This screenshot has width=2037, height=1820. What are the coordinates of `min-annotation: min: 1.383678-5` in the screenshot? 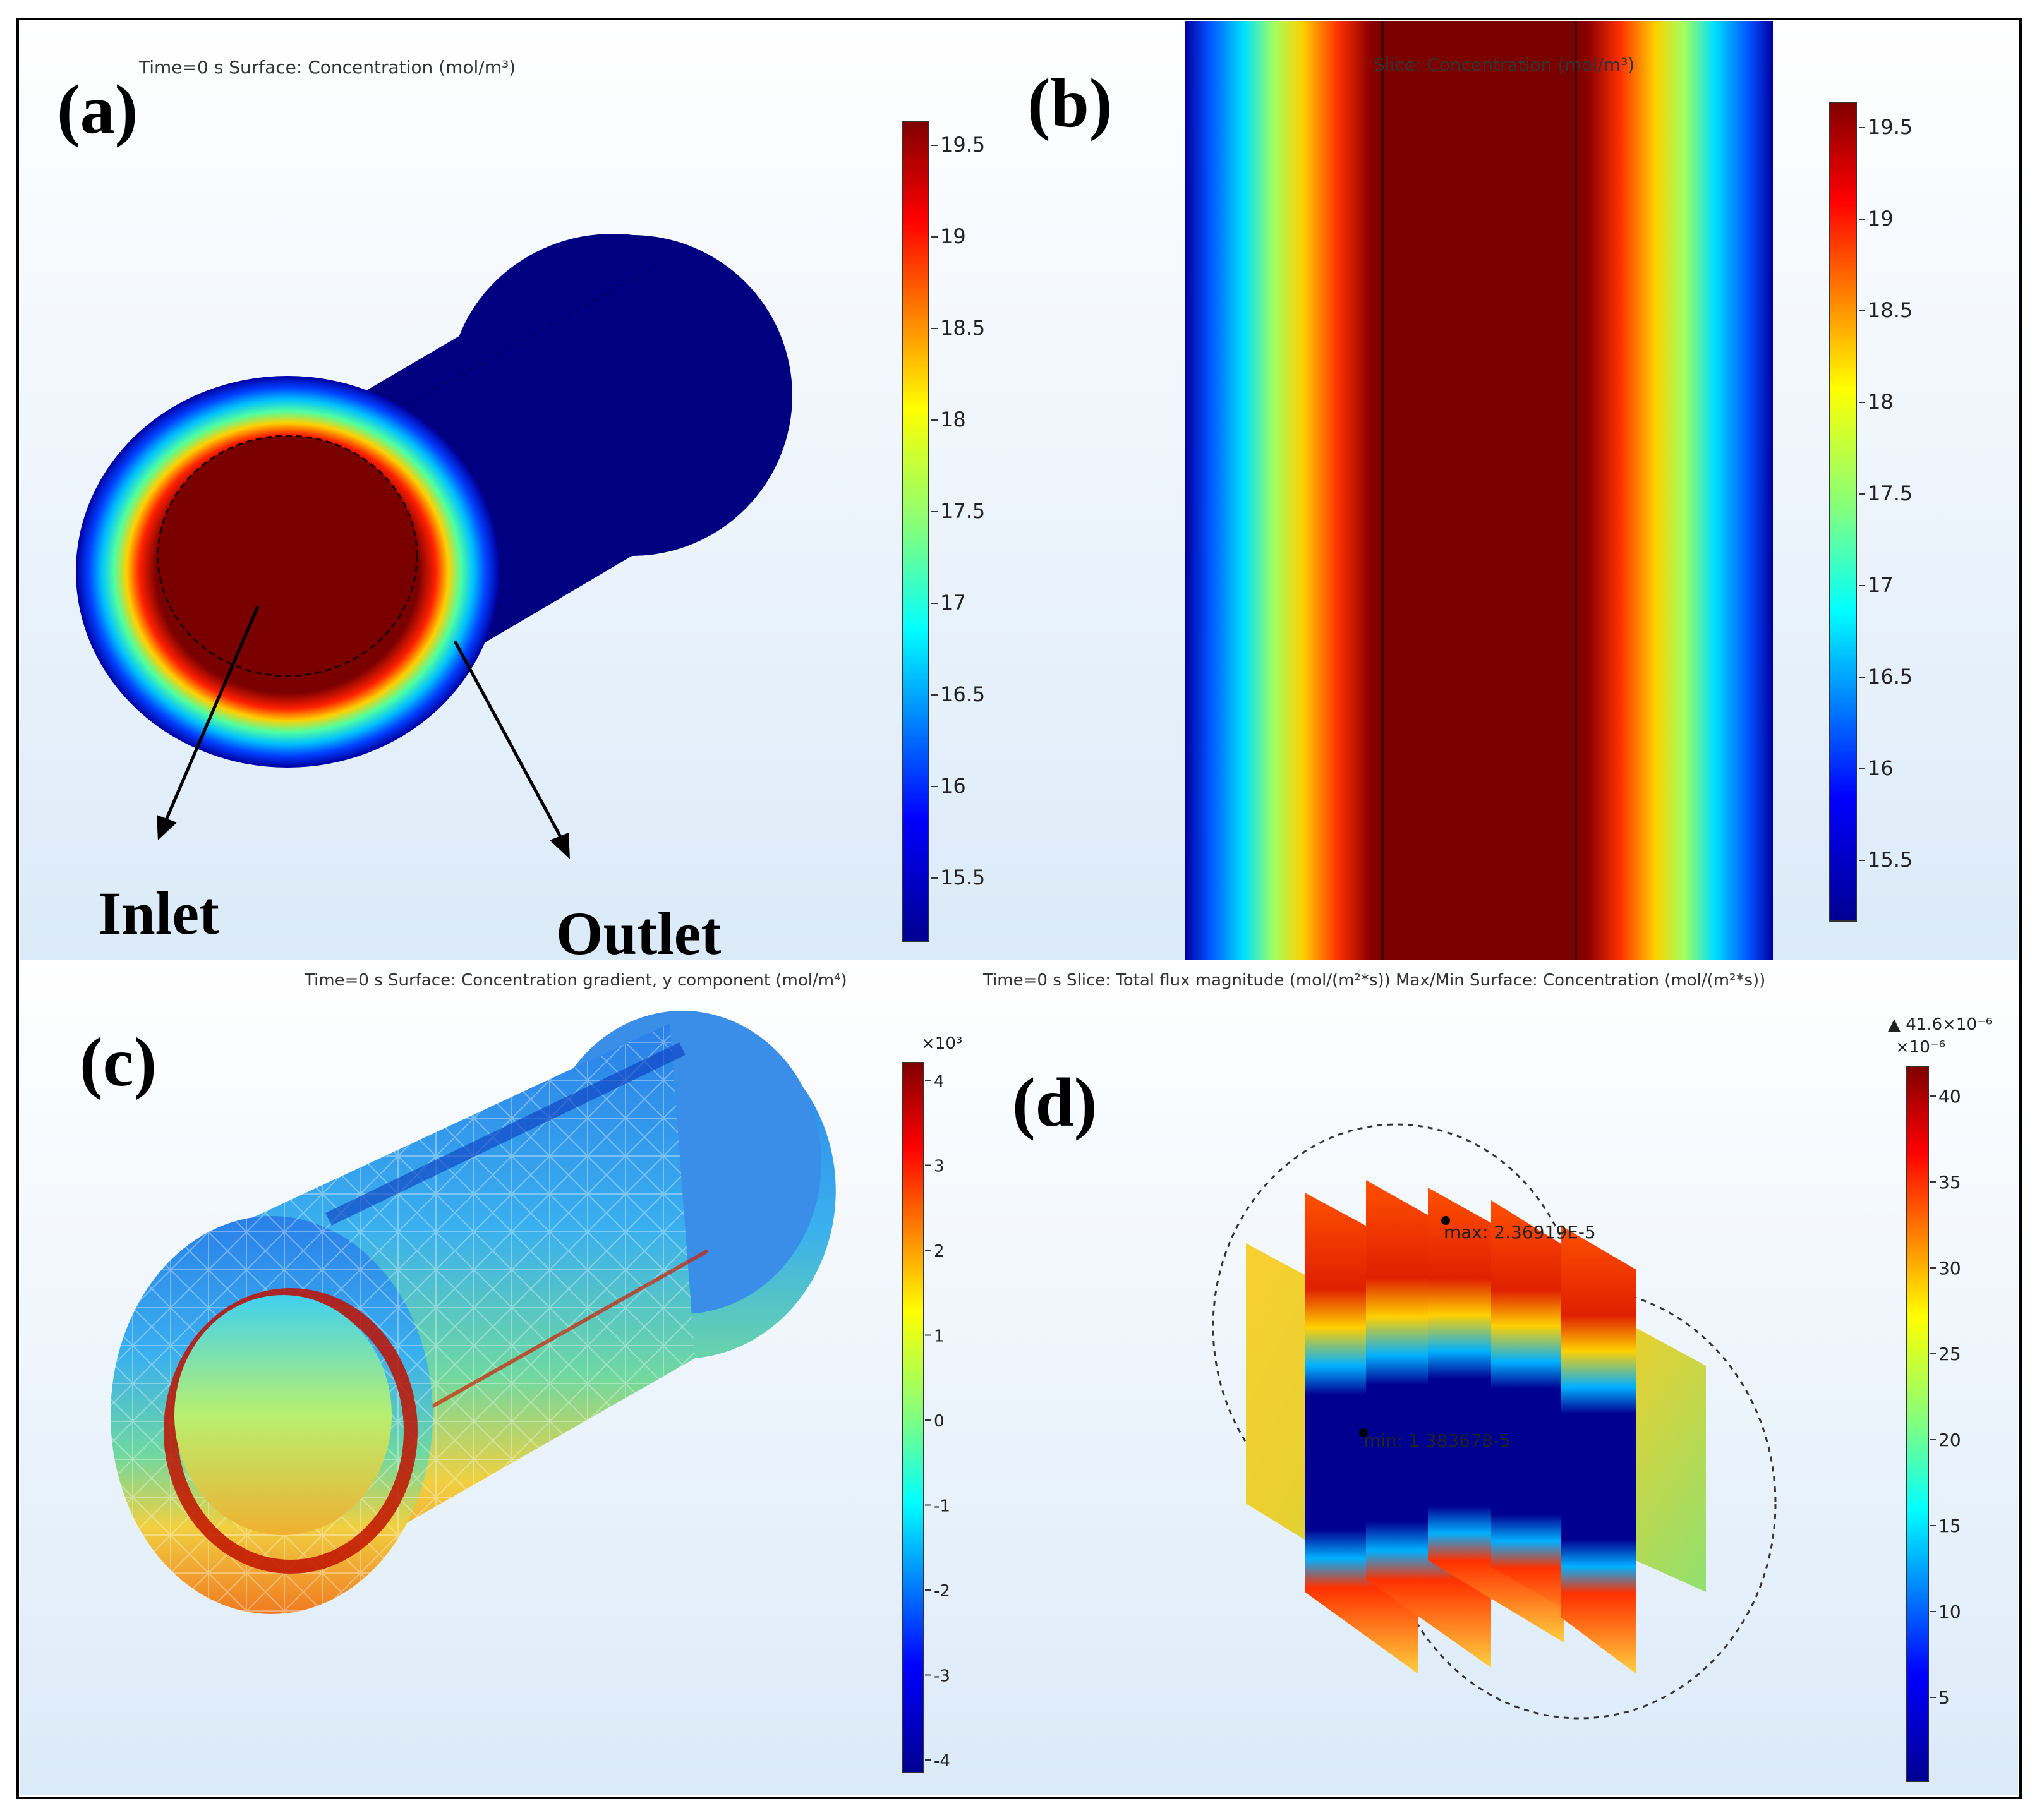 It's located at (1437, 1440).